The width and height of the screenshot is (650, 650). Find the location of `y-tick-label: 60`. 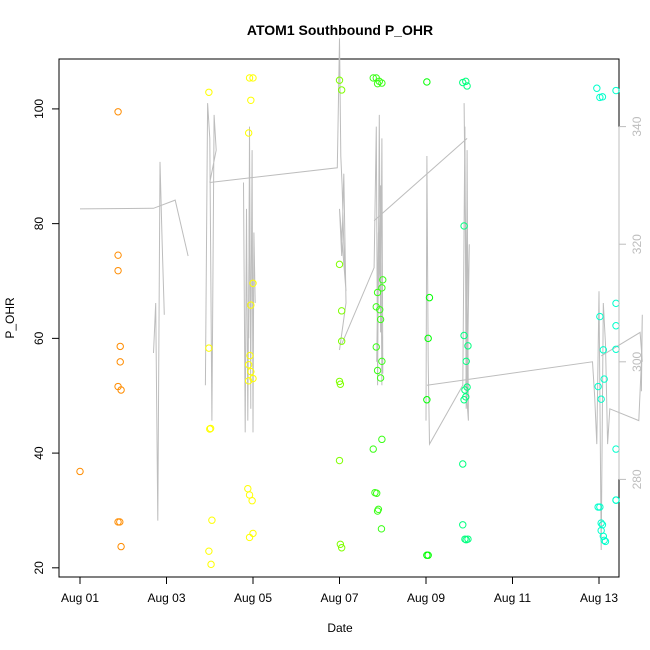

y-tick-label: 60 is located at coordinates (39, 338).